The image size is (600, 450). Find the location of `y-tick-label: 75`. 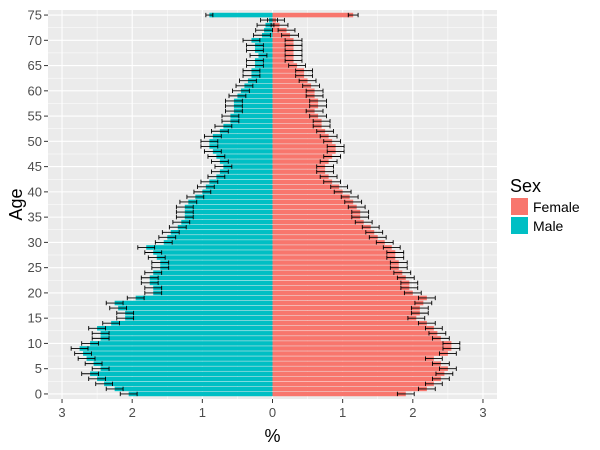

y-tick-label: 75 is located at coordinates (35, 15).